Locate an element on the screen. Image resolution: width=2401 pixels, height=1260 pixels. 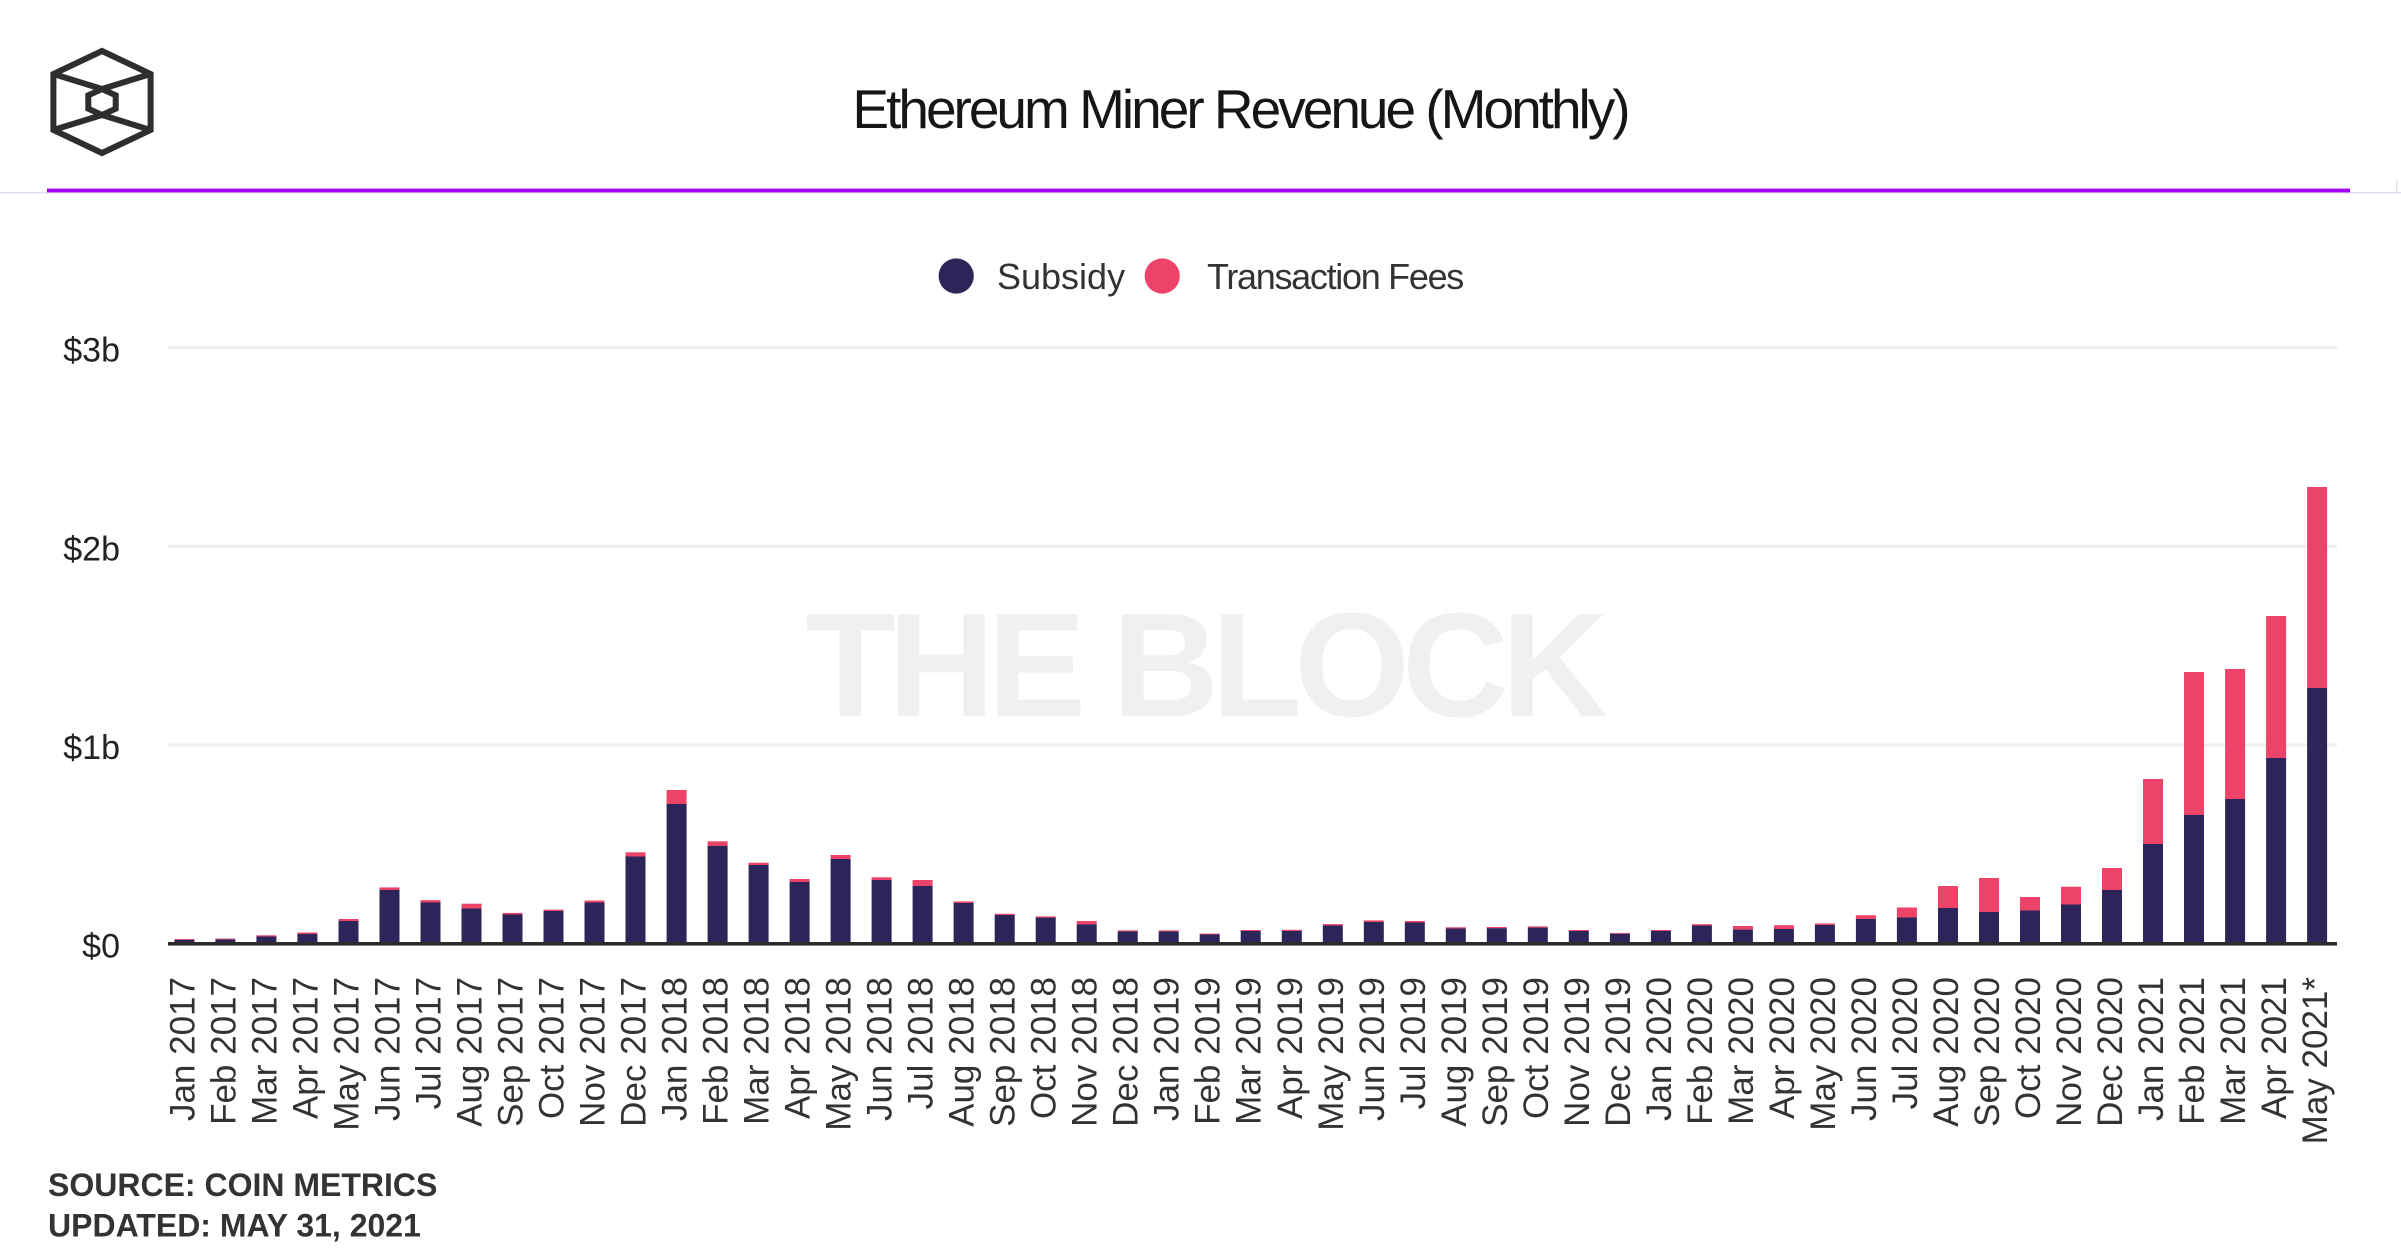
svg-text: Jul 2020 is located at coordinates (1905, 1043).